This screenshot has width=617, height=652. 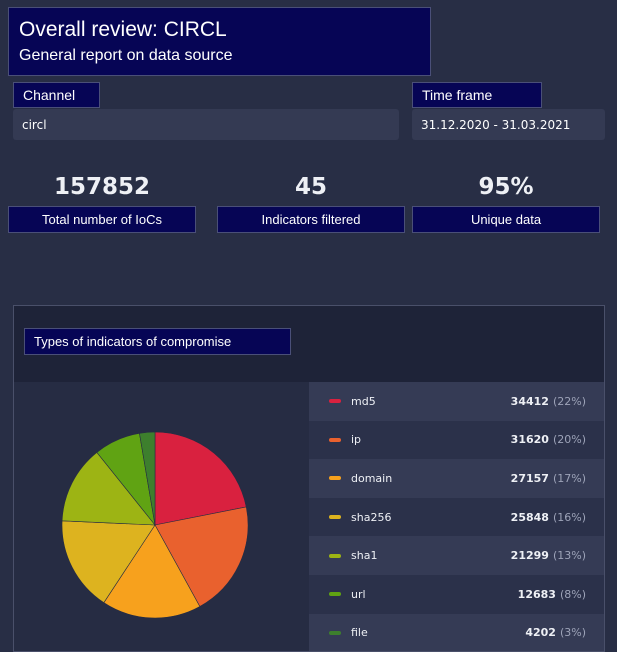 I want to click on legend-value: 27157, so click(x=529, y=478).